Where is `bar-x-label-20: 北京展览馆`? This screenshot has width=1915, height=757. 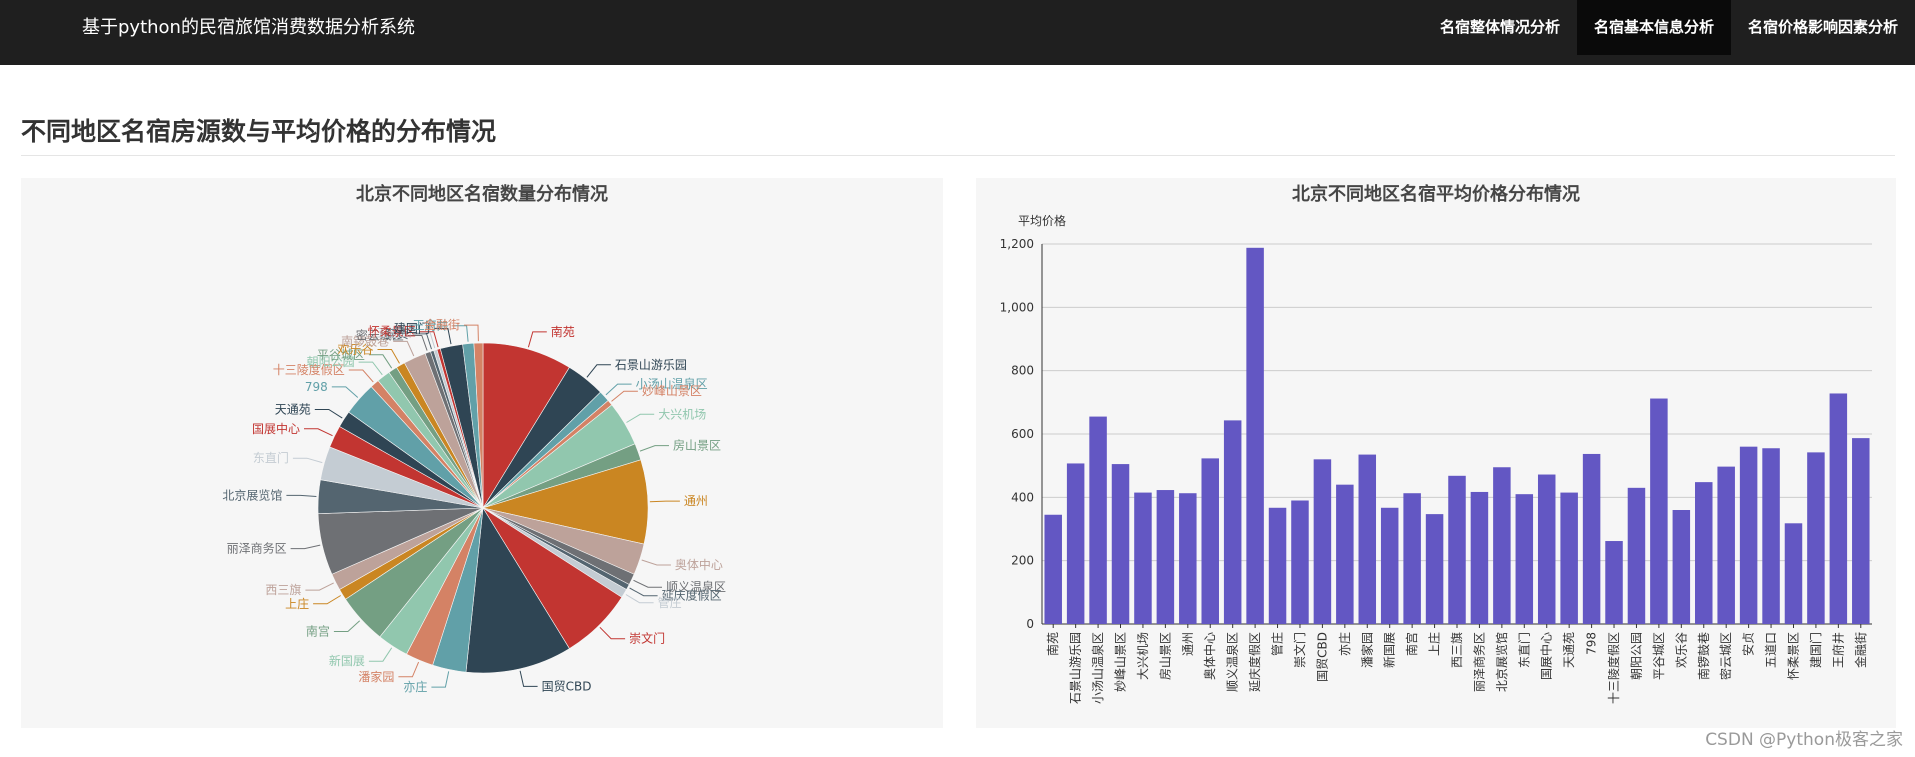 bar-x-label-20: 北京展览馆 is located at coordinates (1501, 662).